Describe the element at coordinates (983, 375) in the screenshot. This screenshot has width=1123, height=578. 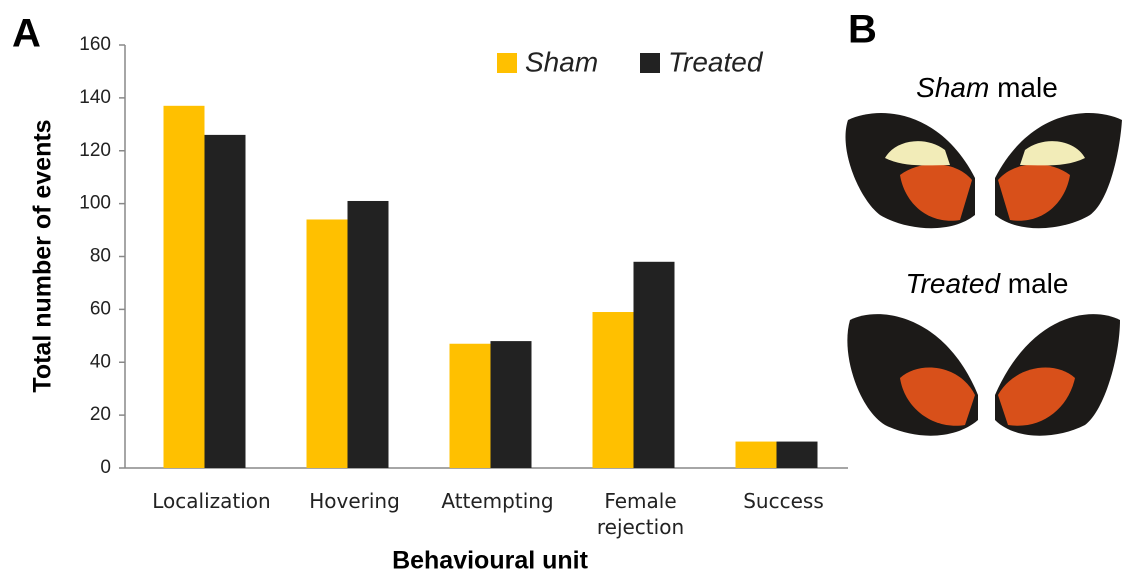
I see `butterfly-treated` at that location.